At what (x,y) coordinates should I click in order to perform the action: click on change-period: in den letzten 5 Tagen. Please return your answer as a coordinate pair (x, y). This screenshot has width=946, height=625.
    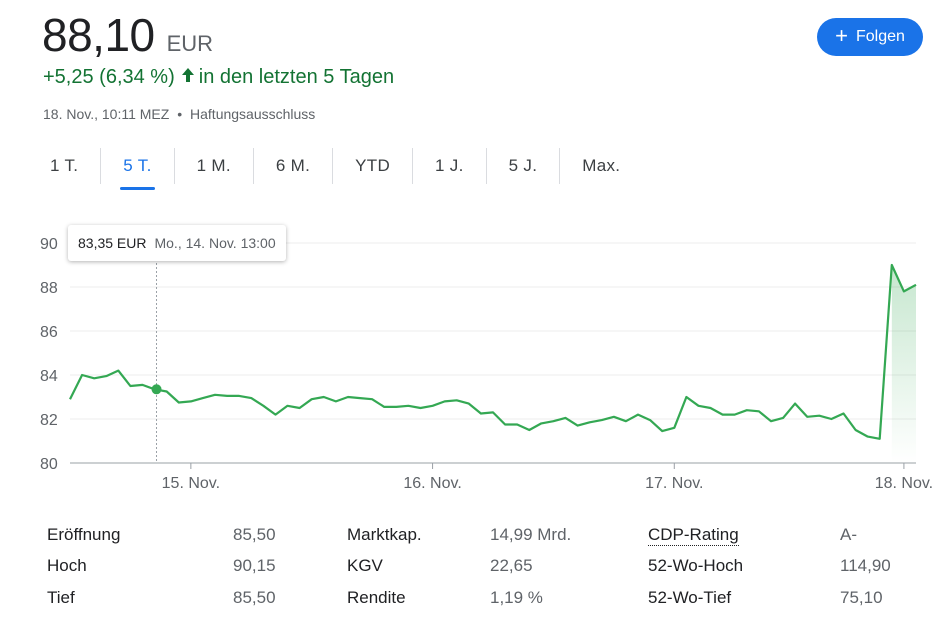
    Looking at the image, I should click on (296, 77).